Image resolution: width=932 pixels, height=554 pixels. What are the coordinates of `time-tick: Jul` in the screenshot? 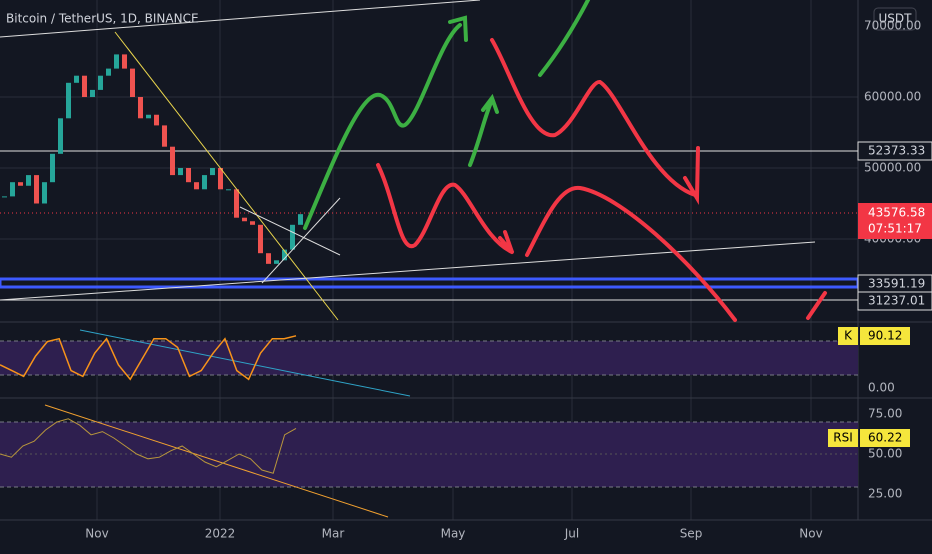 It's located at (571, 534).